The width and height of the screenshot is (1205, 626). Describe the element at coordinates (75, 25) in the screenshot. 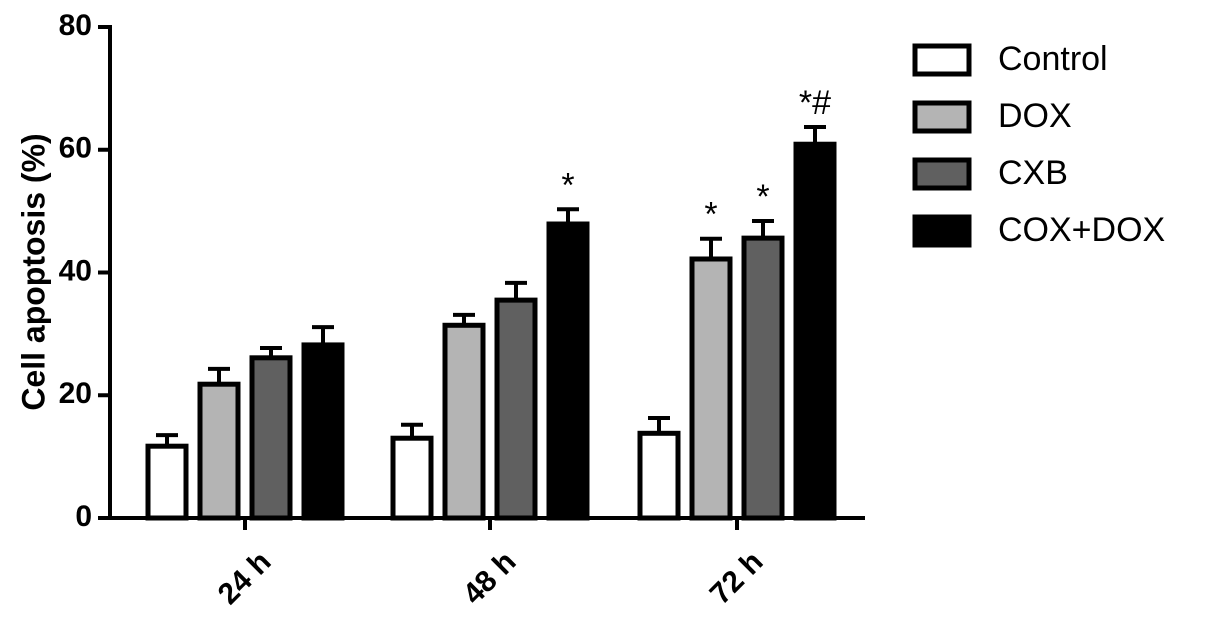

I see `y-tick-label: 80` at that location.